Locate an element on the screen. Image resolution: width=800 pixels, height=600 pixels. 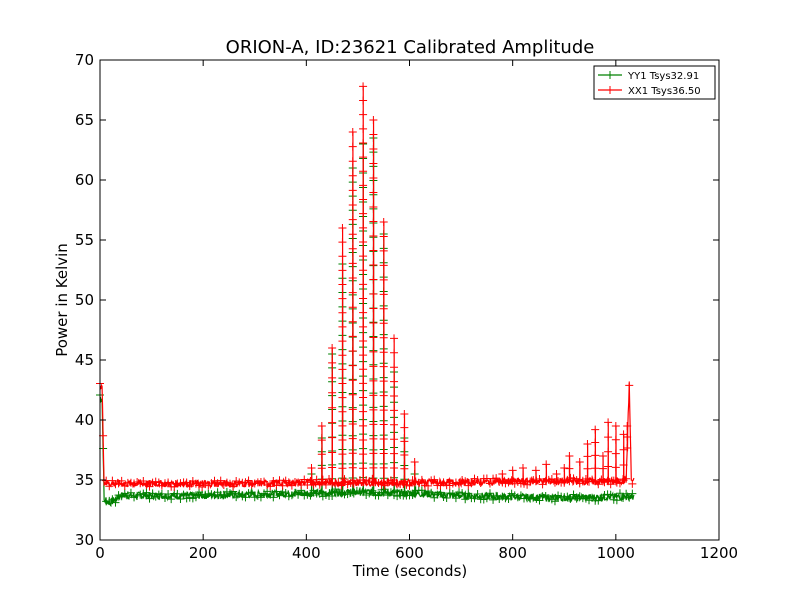
x-tick-label: 400 is located at coordinates (306, 553).